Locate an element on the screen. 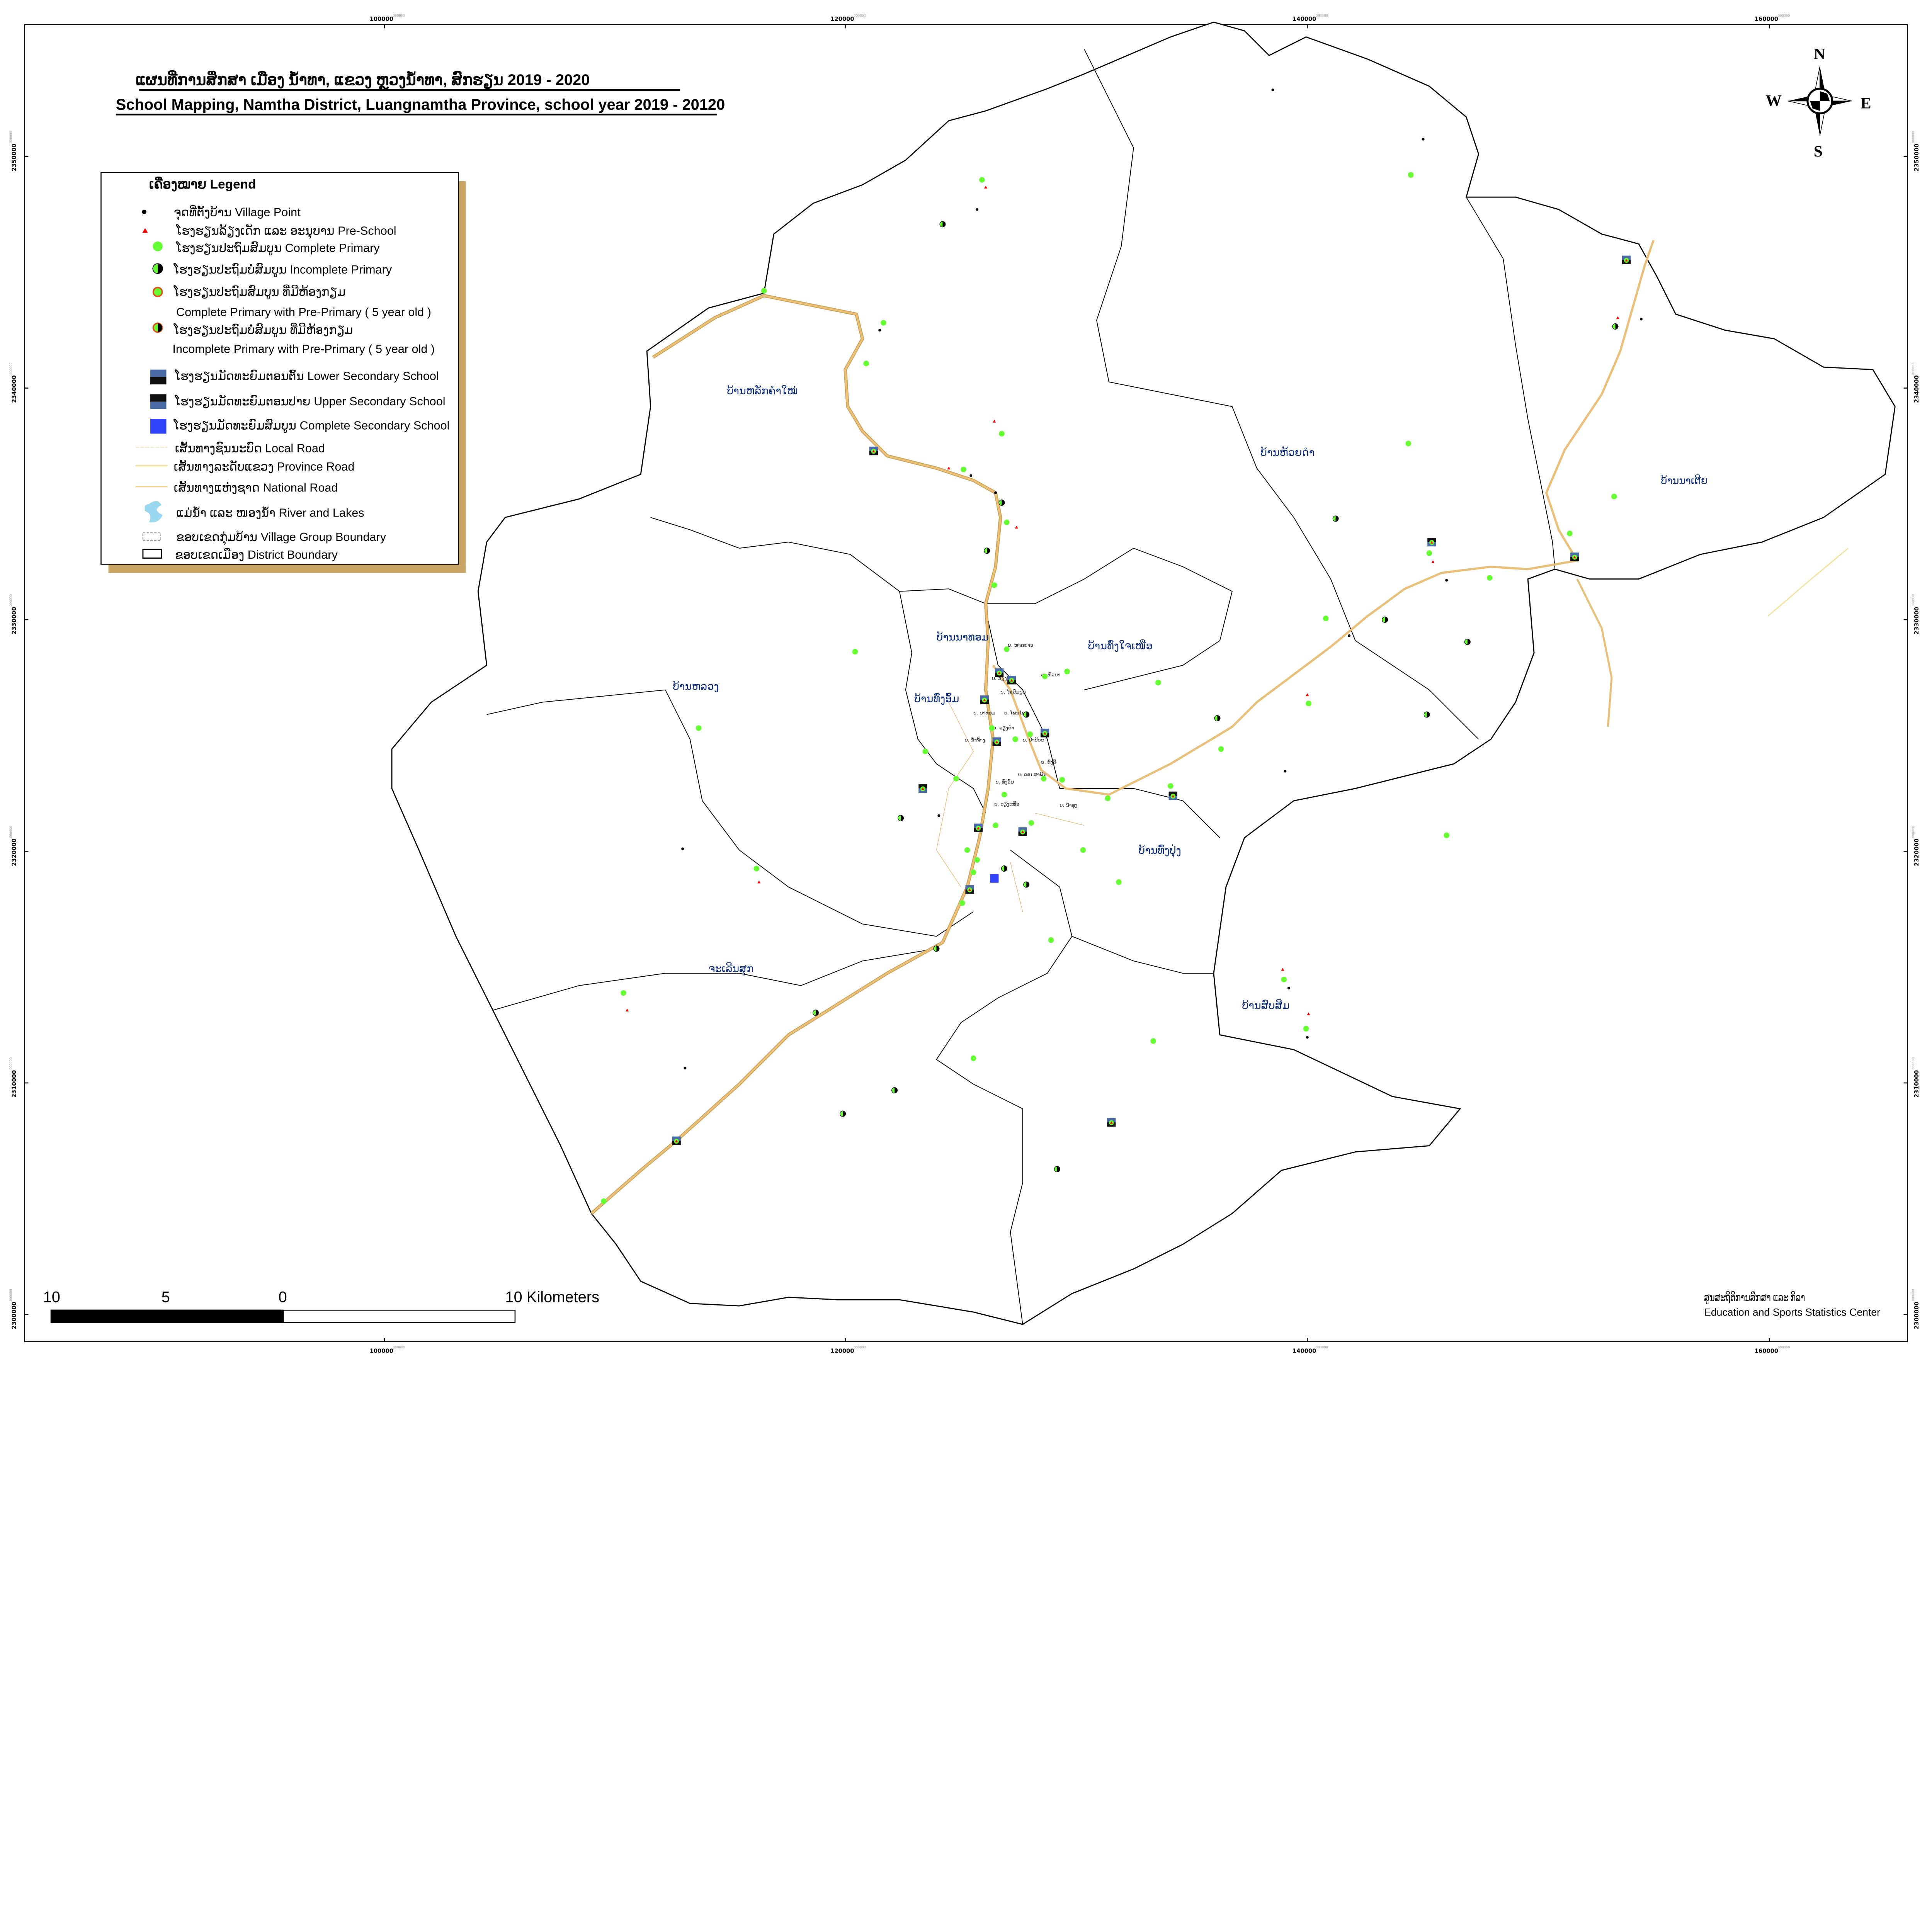 This screenshot has height=1919, width=1932. village-label: ບ. ທົ່ງດີ is located at coordinates (1049, 762).